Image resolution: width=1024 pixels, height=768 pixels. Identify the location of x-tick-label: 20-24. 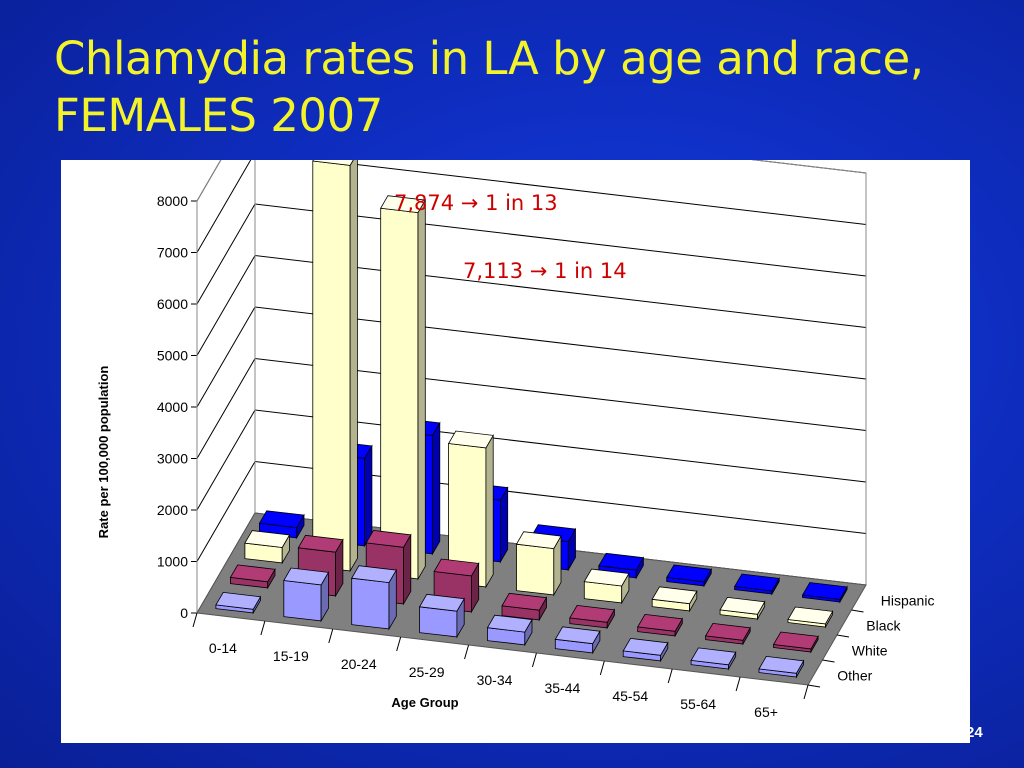
(359, 664).